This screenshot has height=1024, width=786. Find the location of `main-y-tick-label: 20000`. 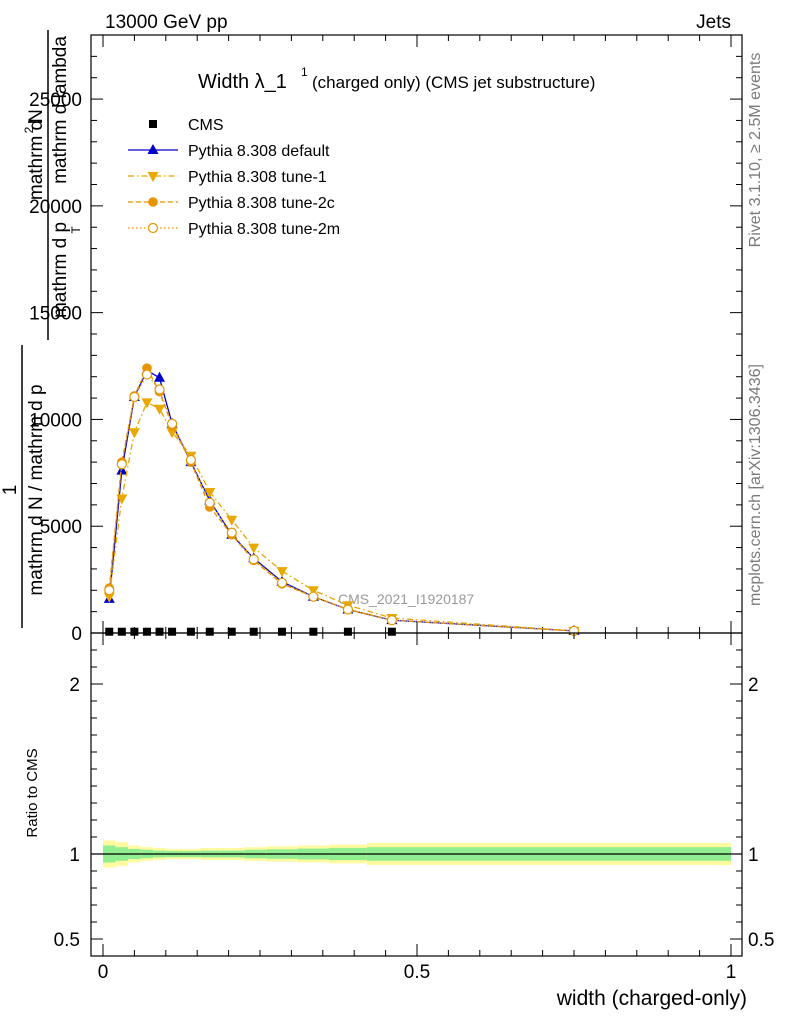

main-y-tick-label: 20000 is located at coordinates (55, 207).